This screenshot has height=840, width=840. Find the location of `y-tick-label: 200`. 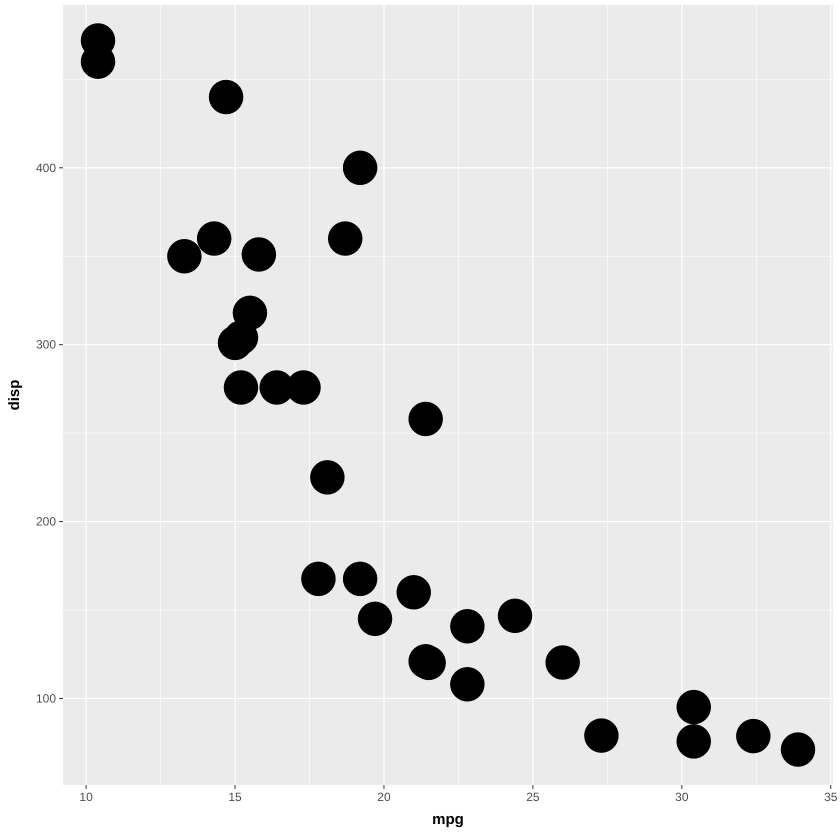

y-tick-label: 200 is located at coordinates (46, 521).